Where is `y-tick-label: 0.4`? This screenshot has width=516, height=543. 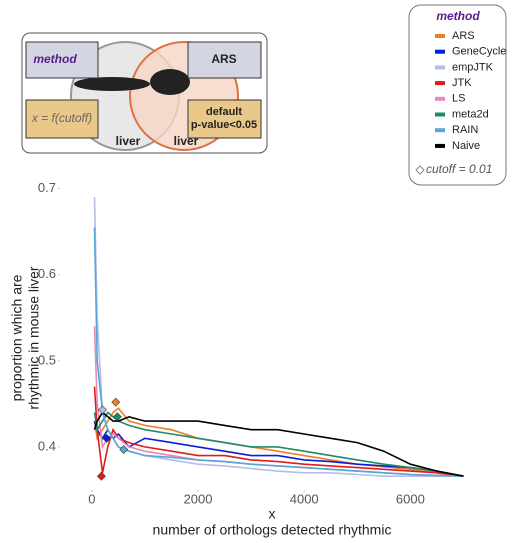 y-tick-label: 0.4 is located at coordinates (47, 445).